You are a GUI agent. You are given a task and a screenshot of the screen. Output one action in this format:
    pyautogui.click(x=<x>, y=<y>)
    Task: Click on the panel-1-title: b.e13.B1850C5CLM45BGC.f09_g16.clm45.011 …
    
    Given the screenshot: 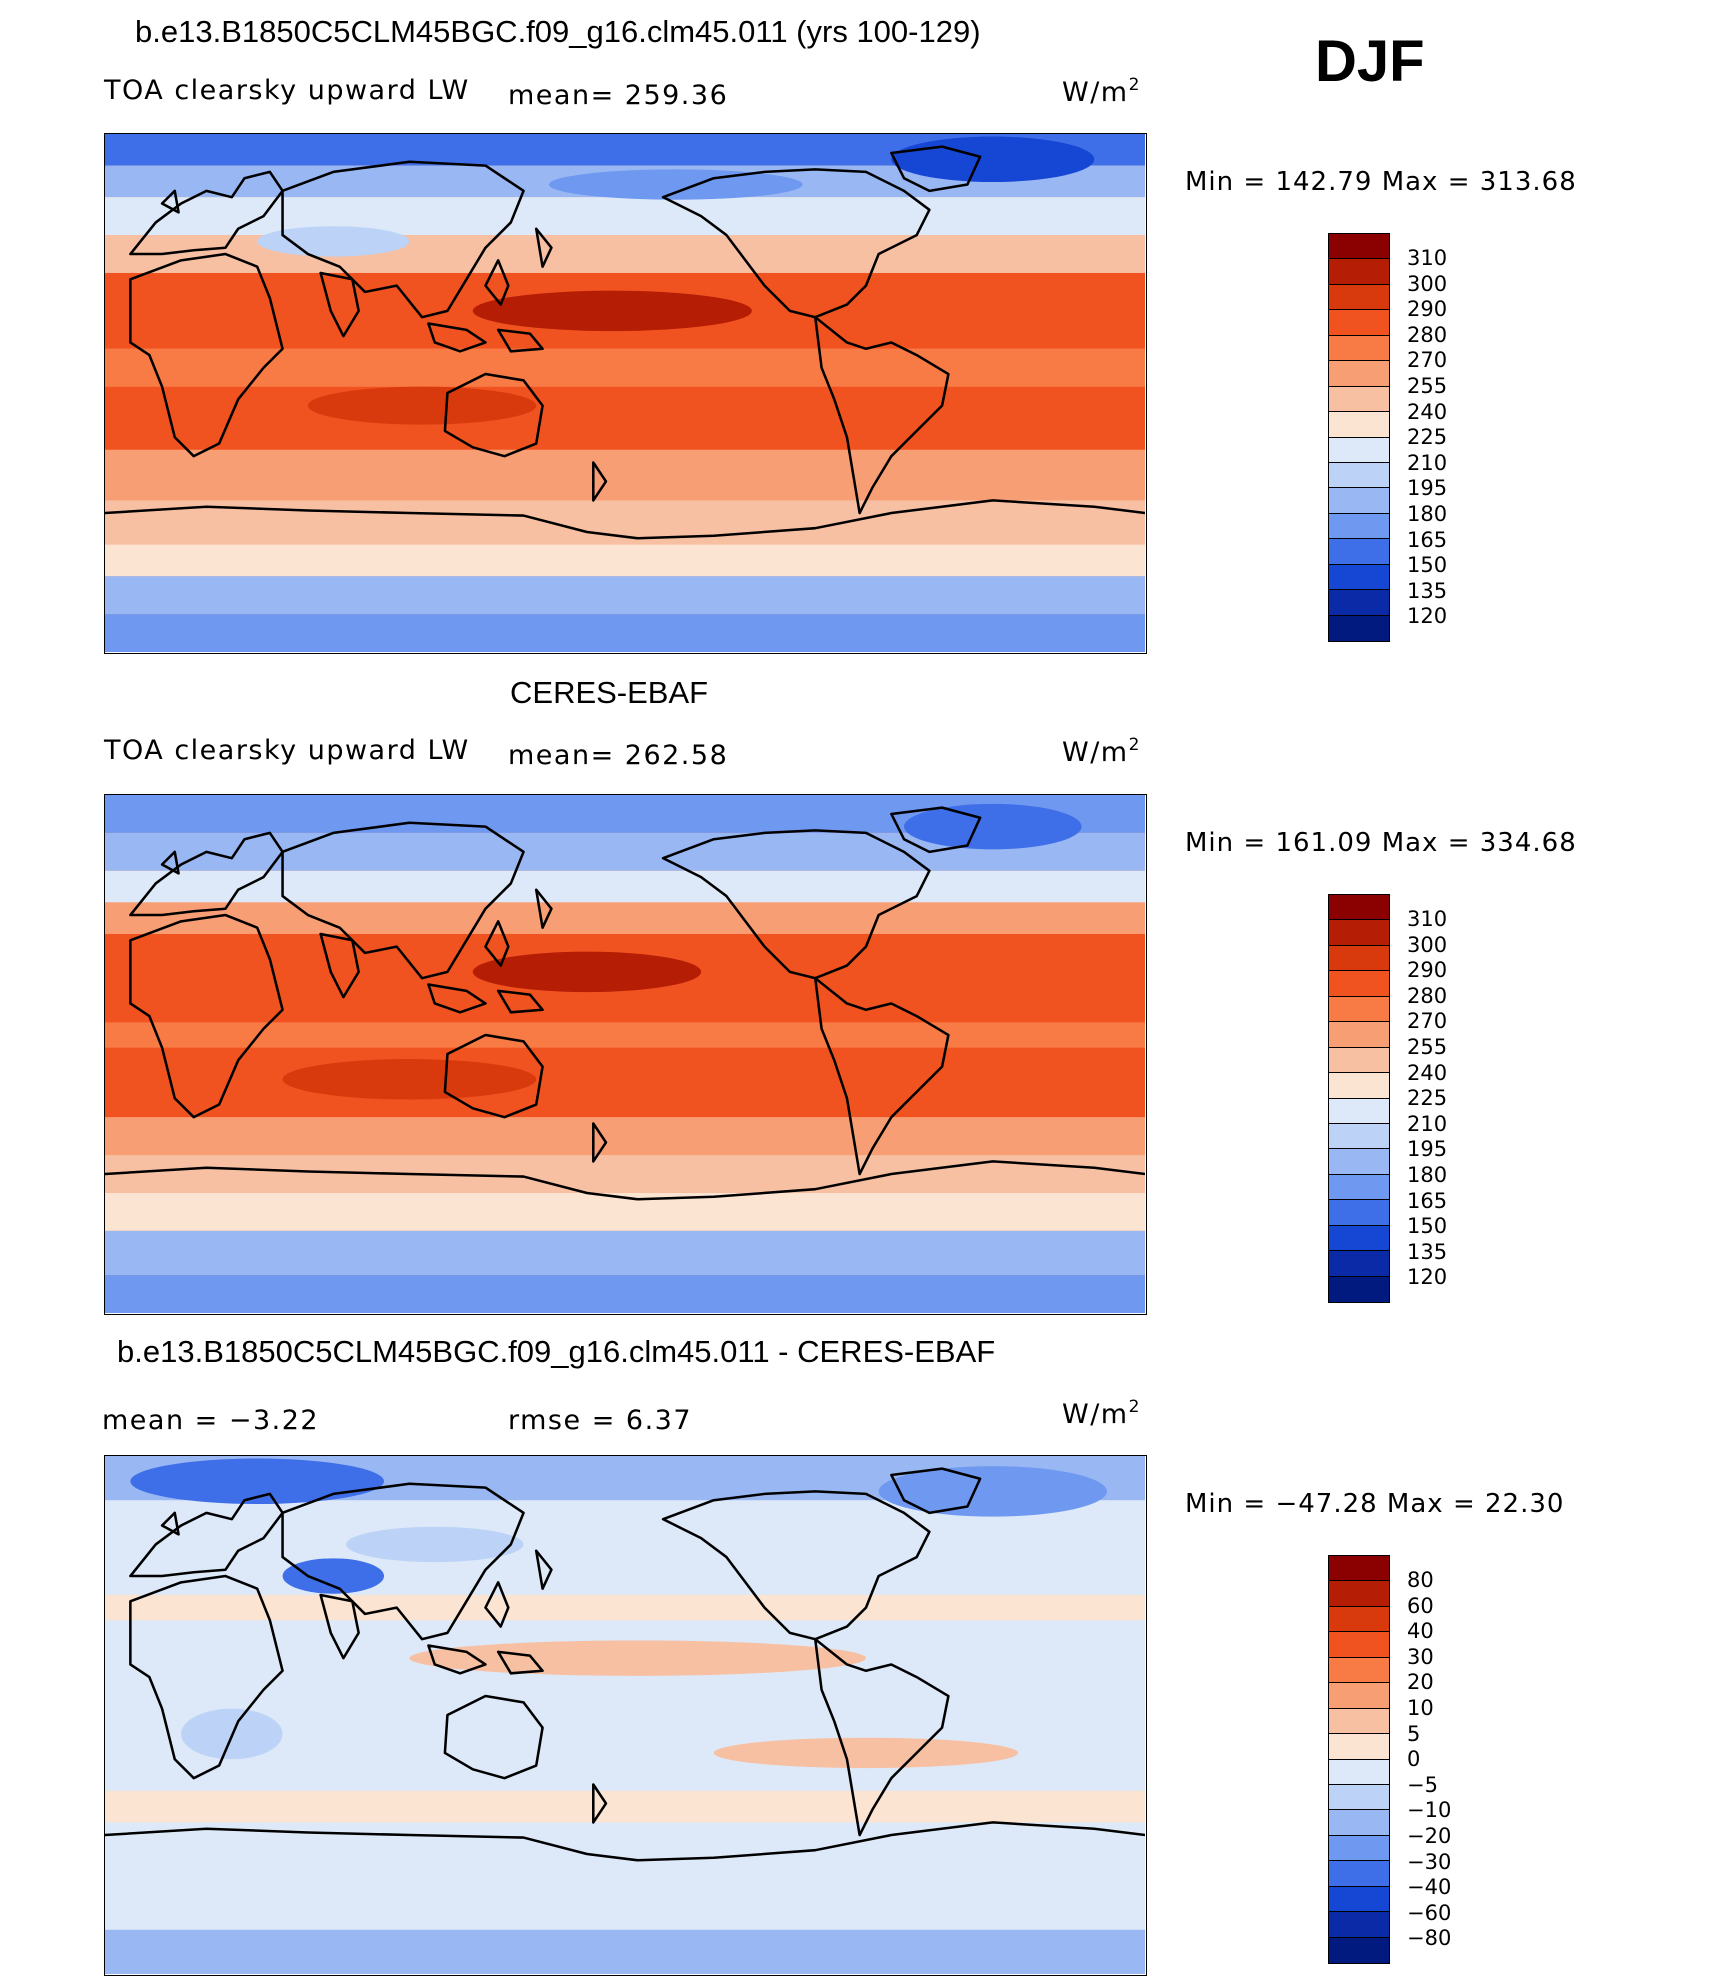 What is the action you would take?
    pyautogui.click(x=558, y=31)
    